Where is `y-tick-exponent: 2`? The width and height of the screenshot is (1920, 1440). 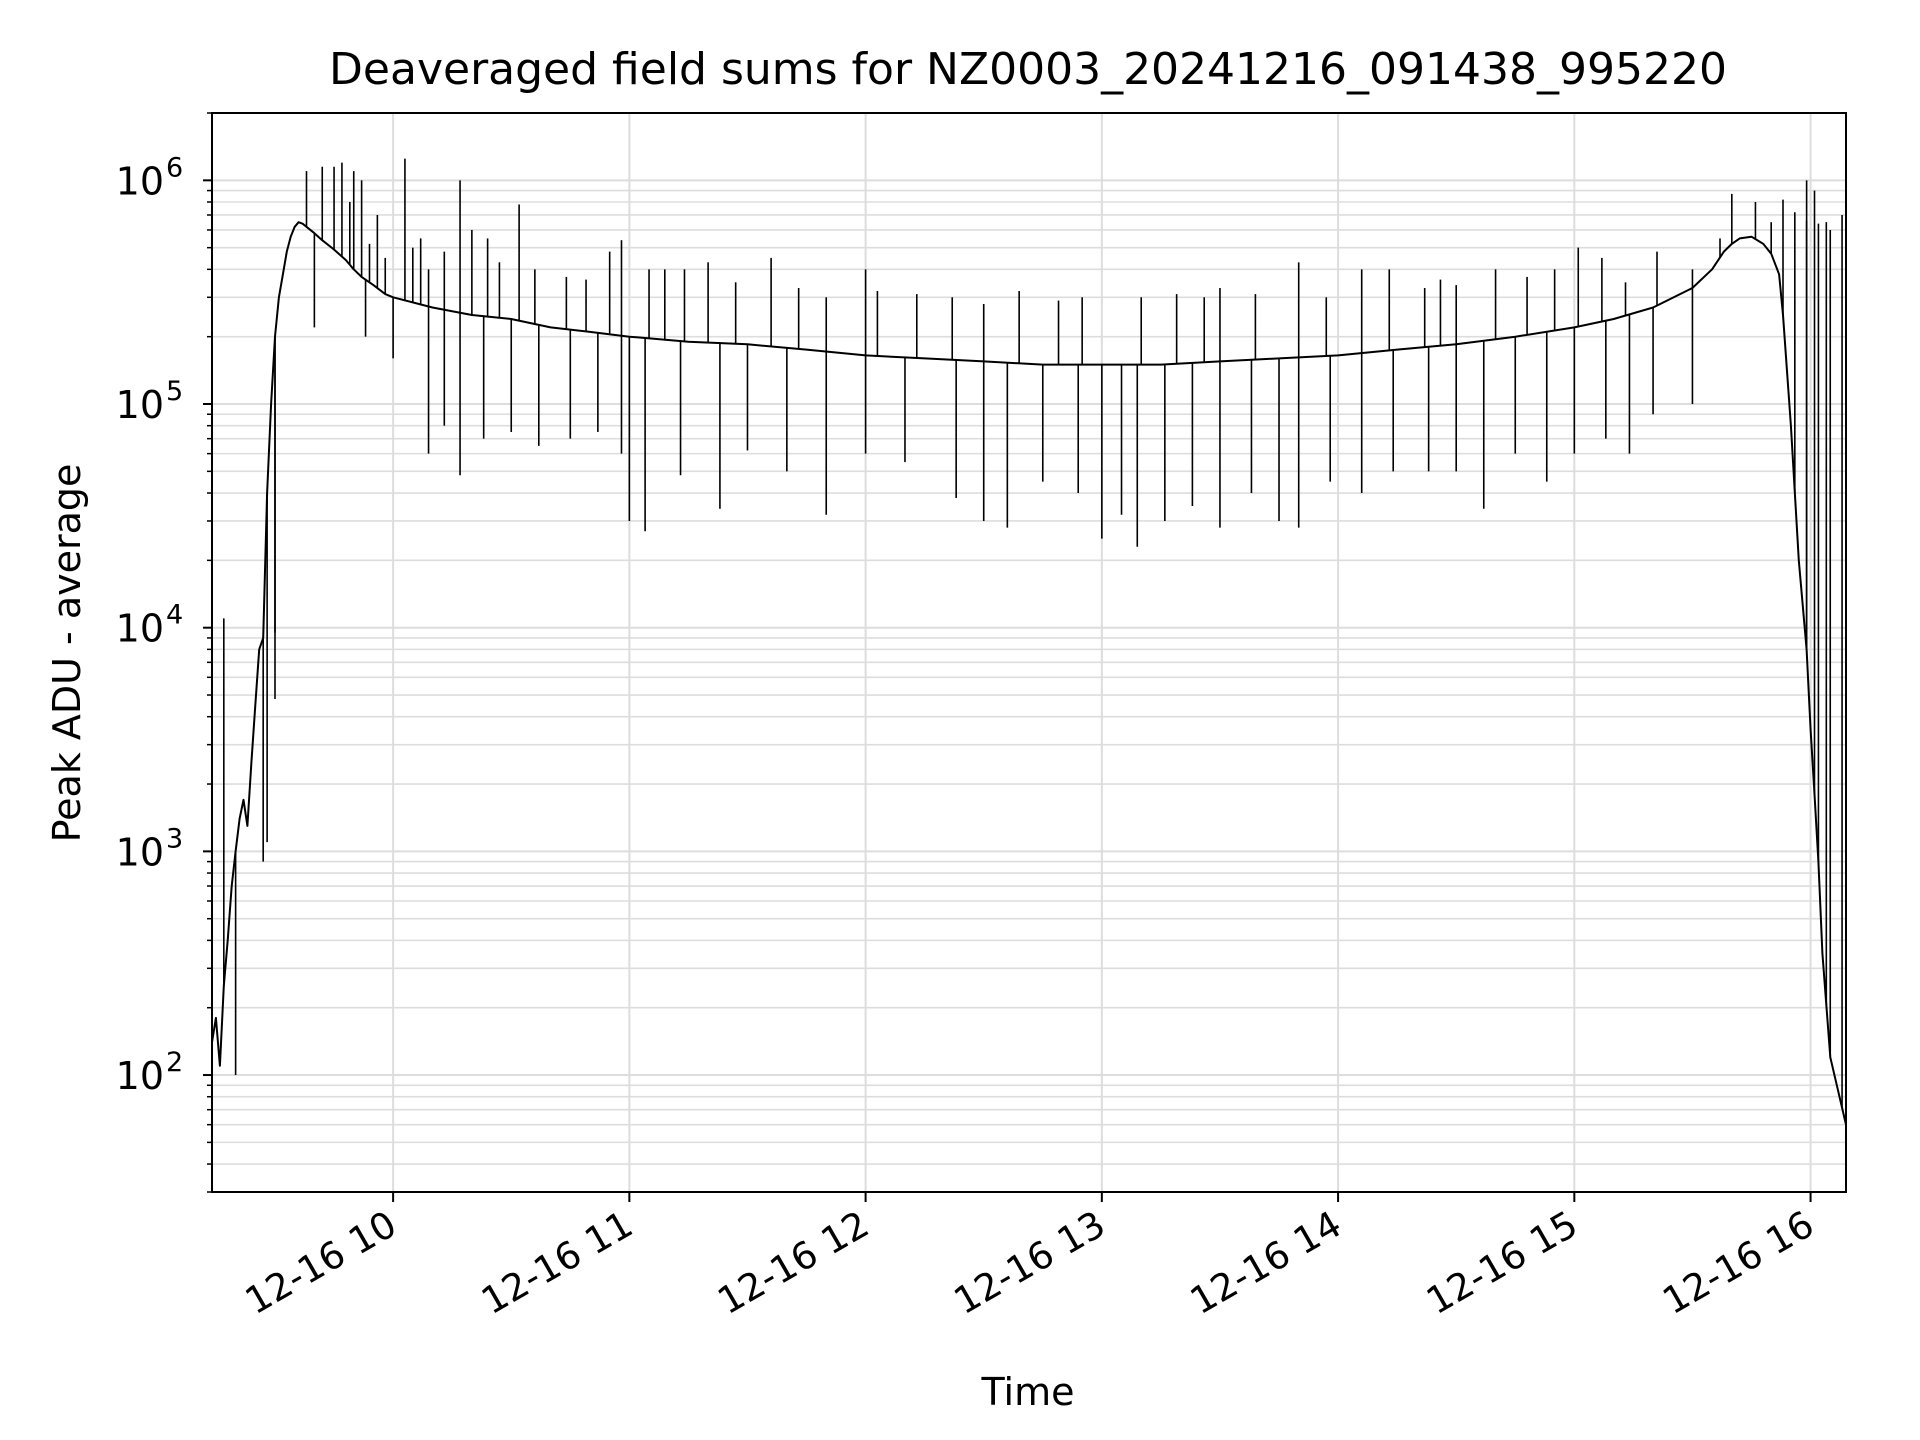 y-tick-exponent: 2 is located at coordinates (174, 1062).